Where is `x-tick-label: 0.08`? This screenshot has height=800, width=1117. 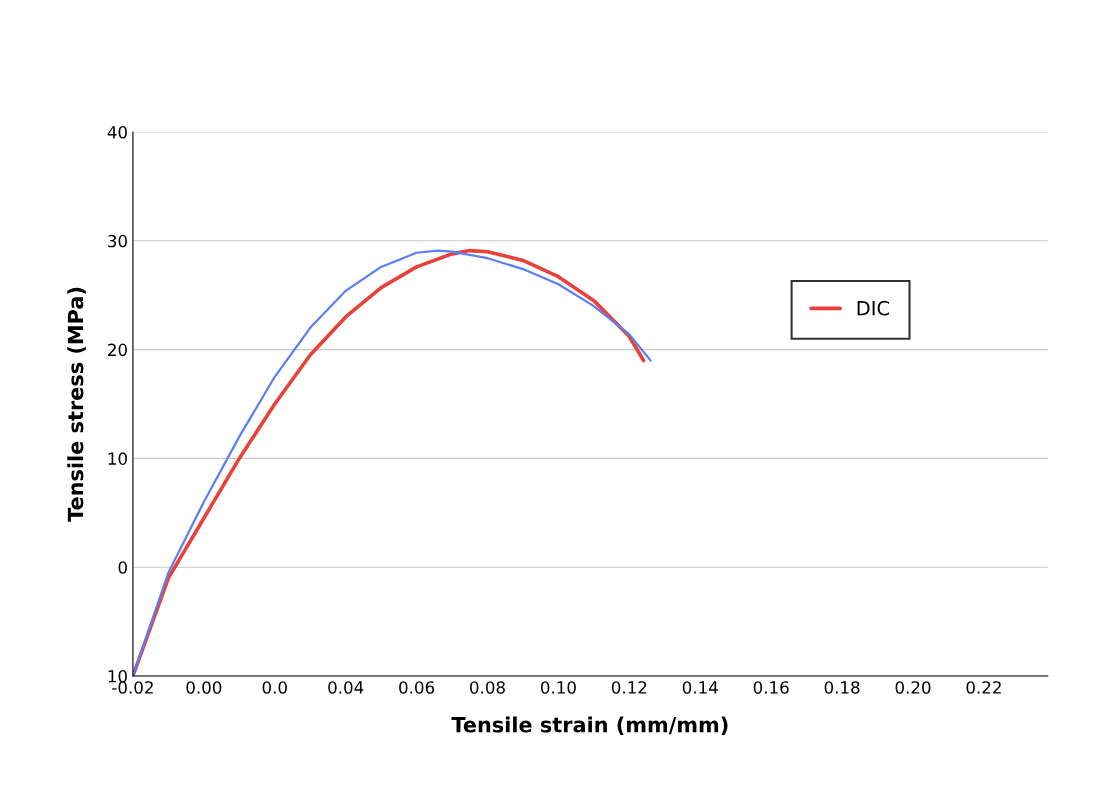 x-tick-label: 0.08 is located at coordinates (487, 687).